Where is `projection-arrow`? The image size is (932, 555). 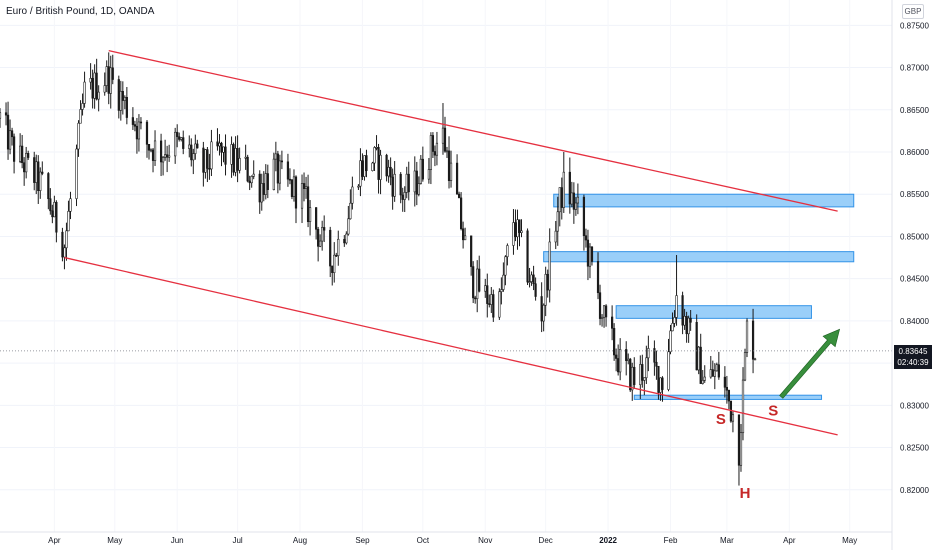
projection-arrow is located at coordinates (810, 363).